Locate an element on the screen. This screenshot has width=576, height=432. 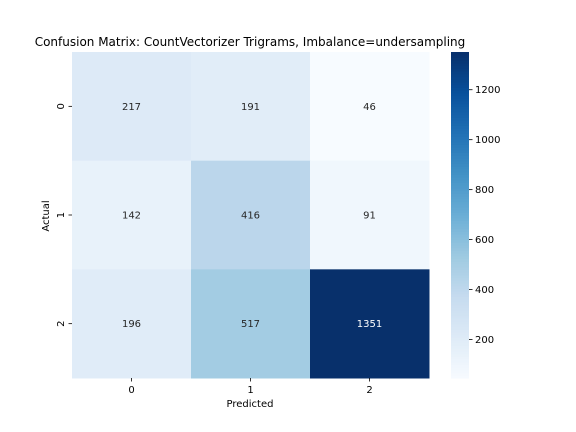
heatmap-cell-r2-c1 is located at coordinates (251, 324).